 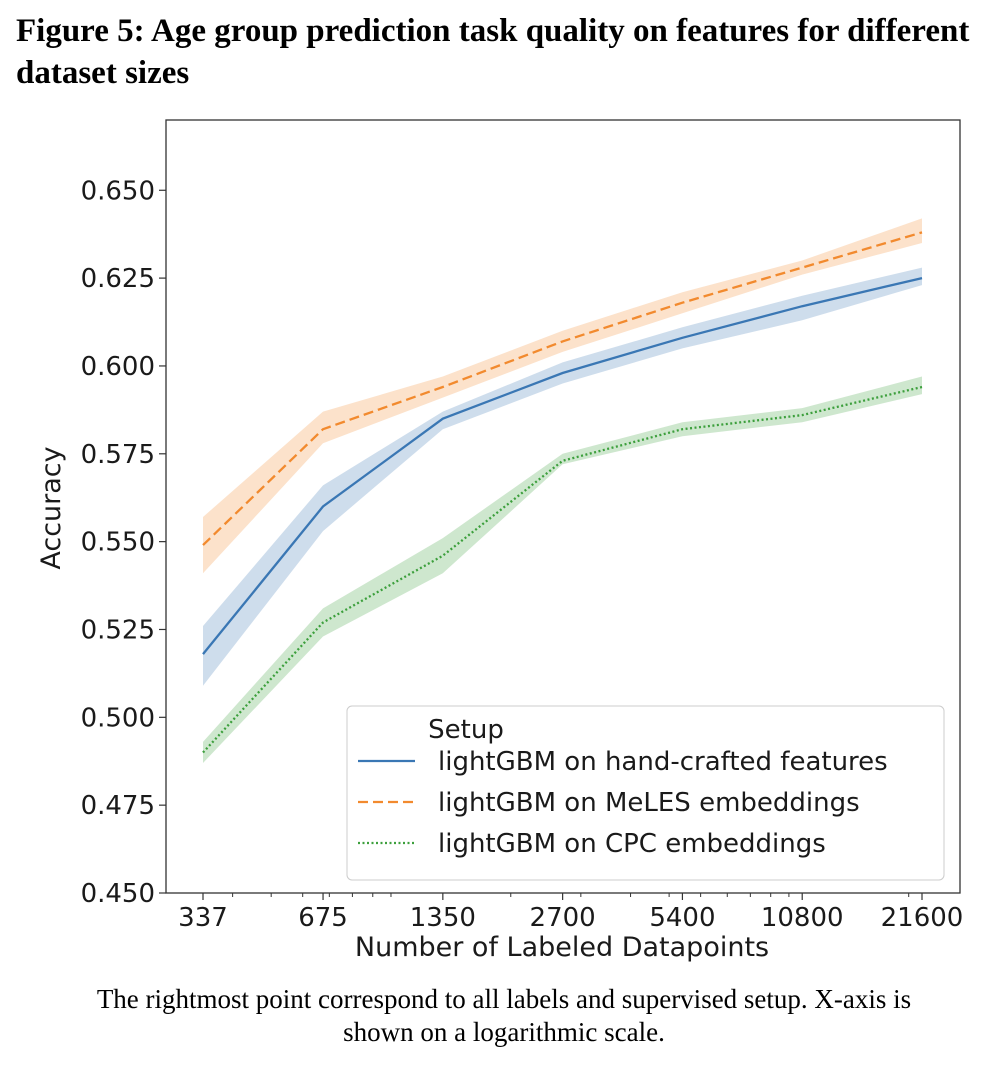 I want to click on legend-label-0: lightGBM on hand-crafted features, so click(x=663, y=762).